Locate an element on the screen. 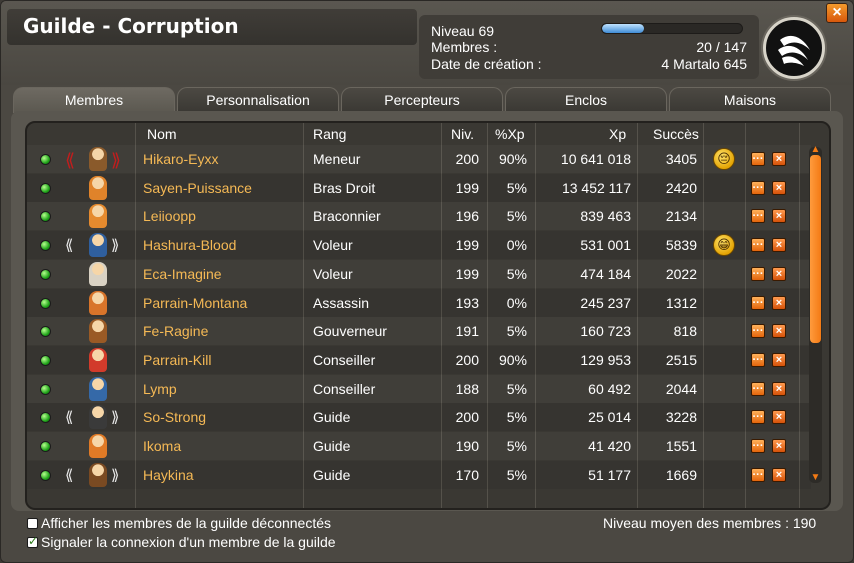  scroll-down-arrow-icon: ▼ is located at coordinates (815, 477).